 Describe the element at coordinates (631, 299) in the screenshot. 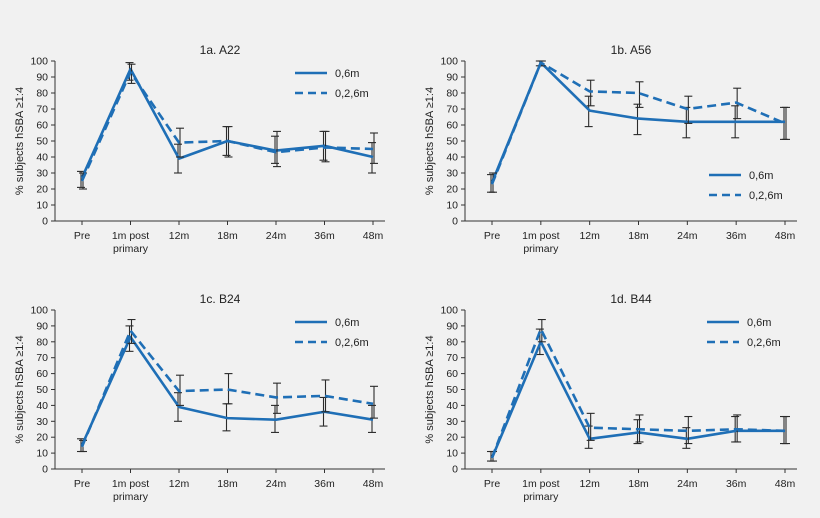

I see `chart-title: 1d. B44` at that location.